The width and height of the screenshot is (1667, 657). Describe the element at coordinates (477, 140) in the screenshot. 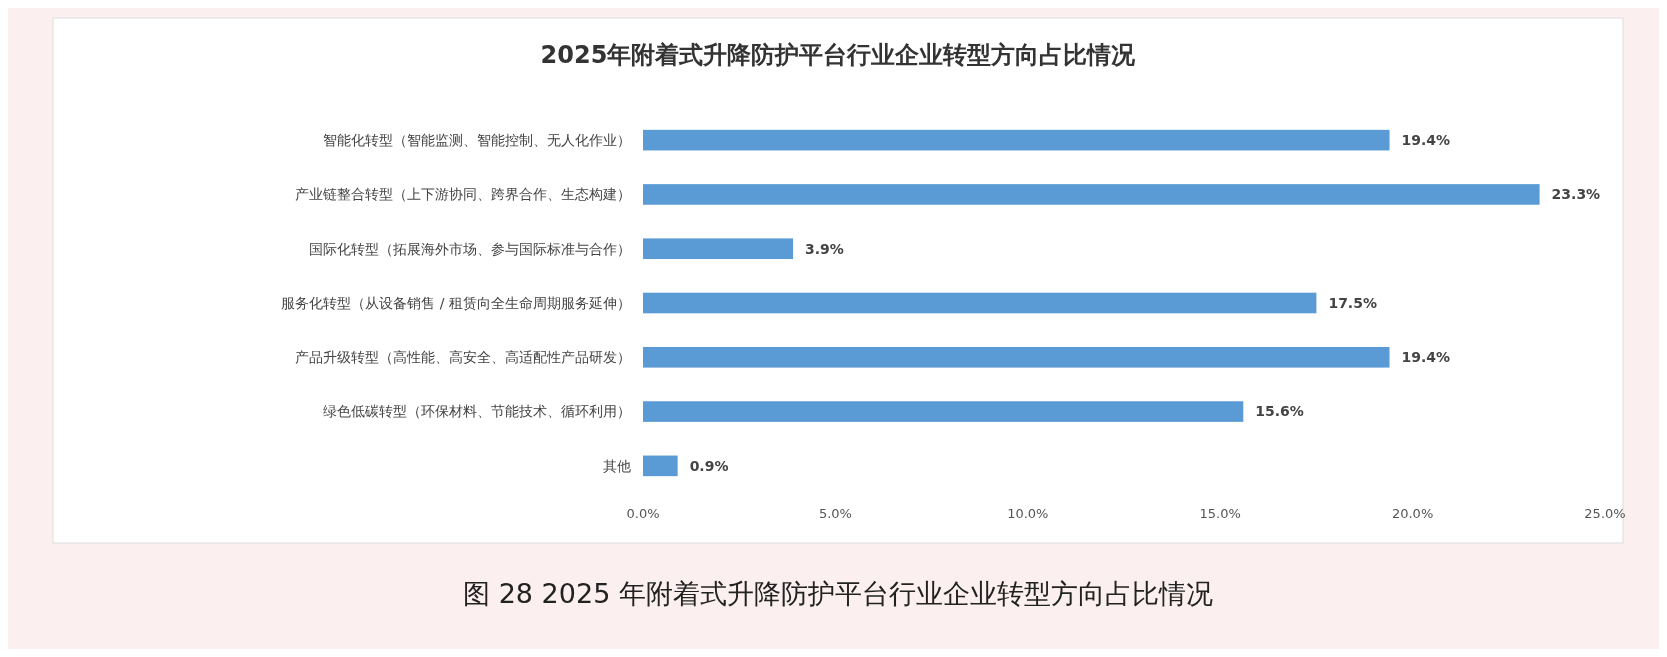

I see `y-tick-label: 智能化转型（智能监测、智能控制、无人化作业）` at that location.